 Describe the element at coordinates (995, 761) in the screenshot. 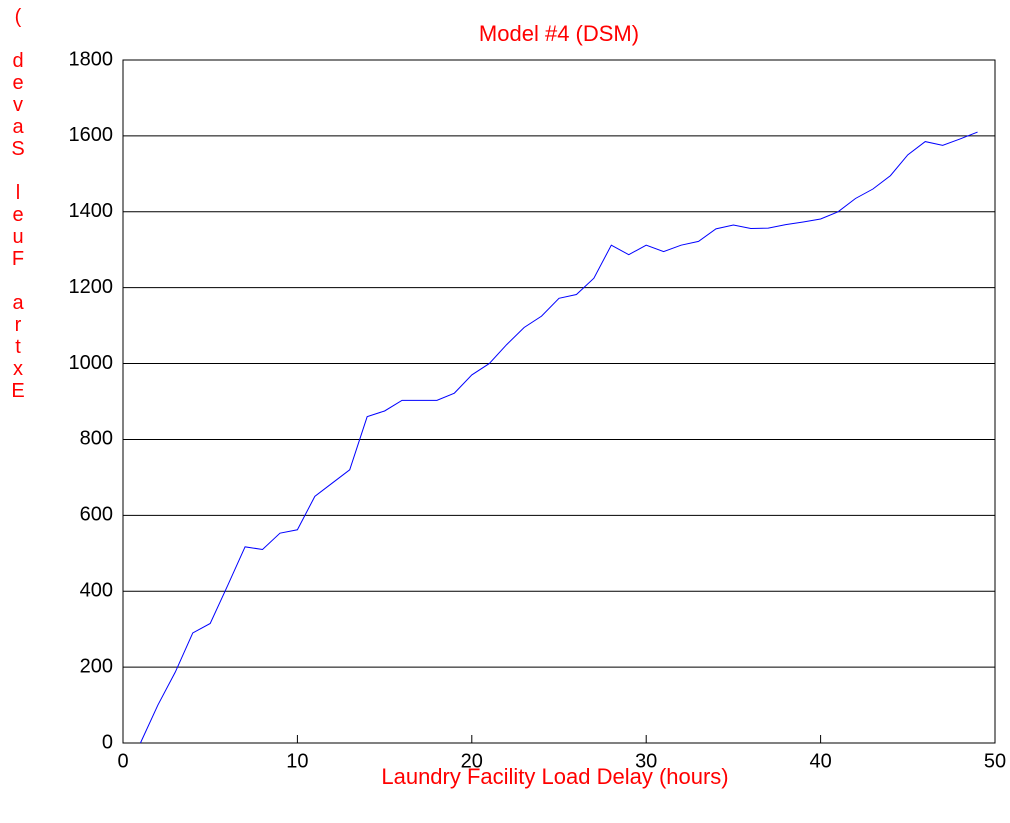

I see `x-tick-label: 50` at that location.